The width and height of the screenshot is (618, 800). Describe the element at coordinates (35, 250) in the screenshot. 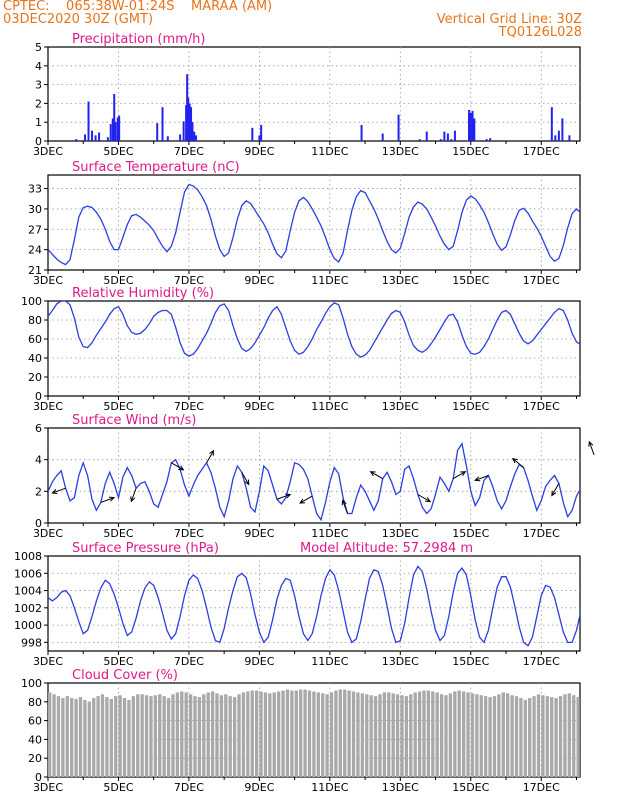

I see `y-tick-label: 24` at that location.